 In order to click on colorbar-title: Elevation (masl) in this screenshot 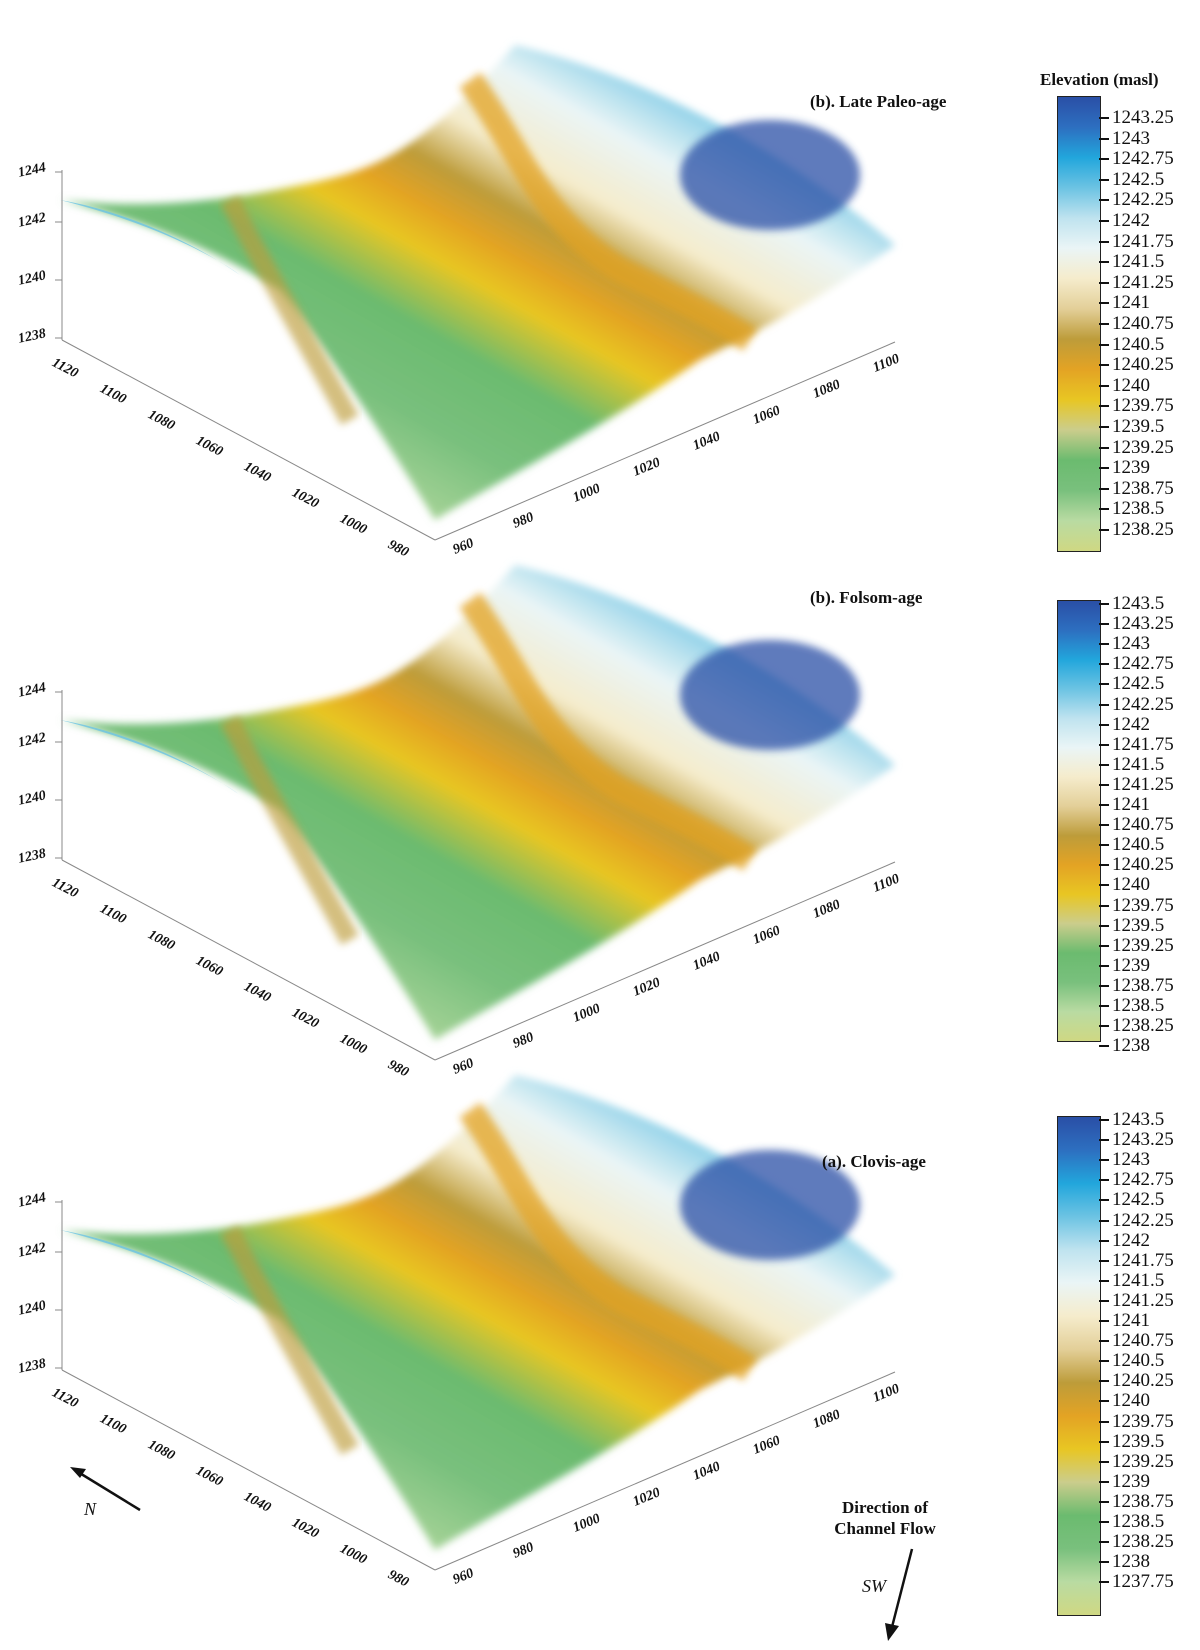, I will do `click(1099, 79)`.